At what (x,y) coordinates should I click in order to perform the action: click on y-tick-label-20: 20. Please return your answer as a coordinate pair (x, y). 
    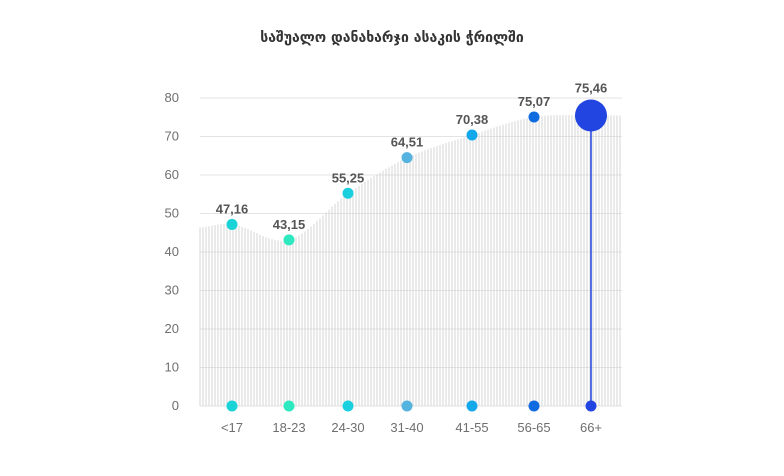
    Looking at the image, I should click on (172, 328).